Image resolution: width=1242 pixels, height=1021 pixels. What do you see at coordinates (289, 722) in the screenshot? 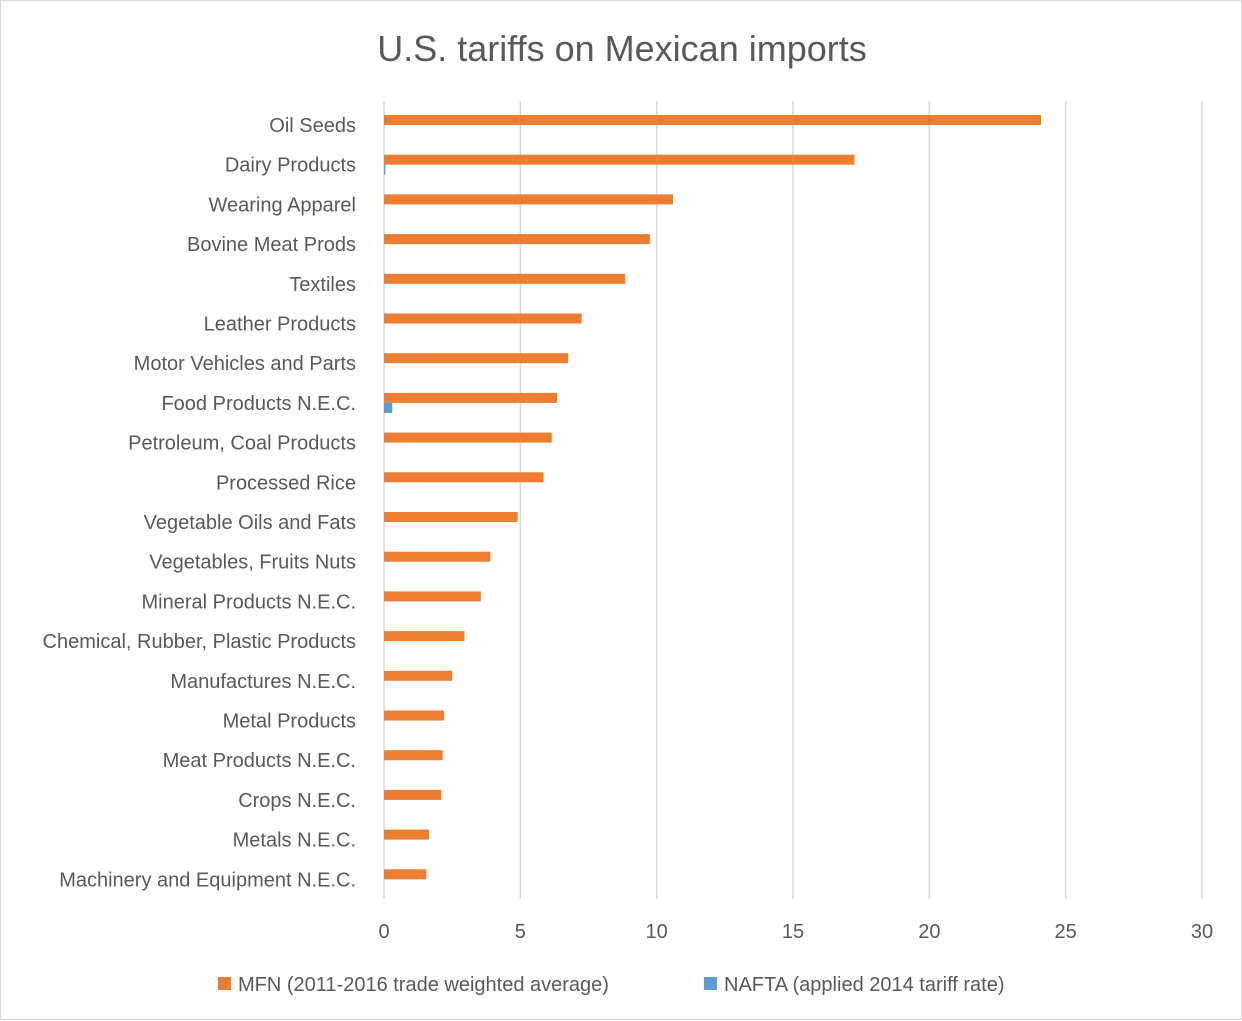
I see `category-label: Metal Products` at bounding box center [289, 722].